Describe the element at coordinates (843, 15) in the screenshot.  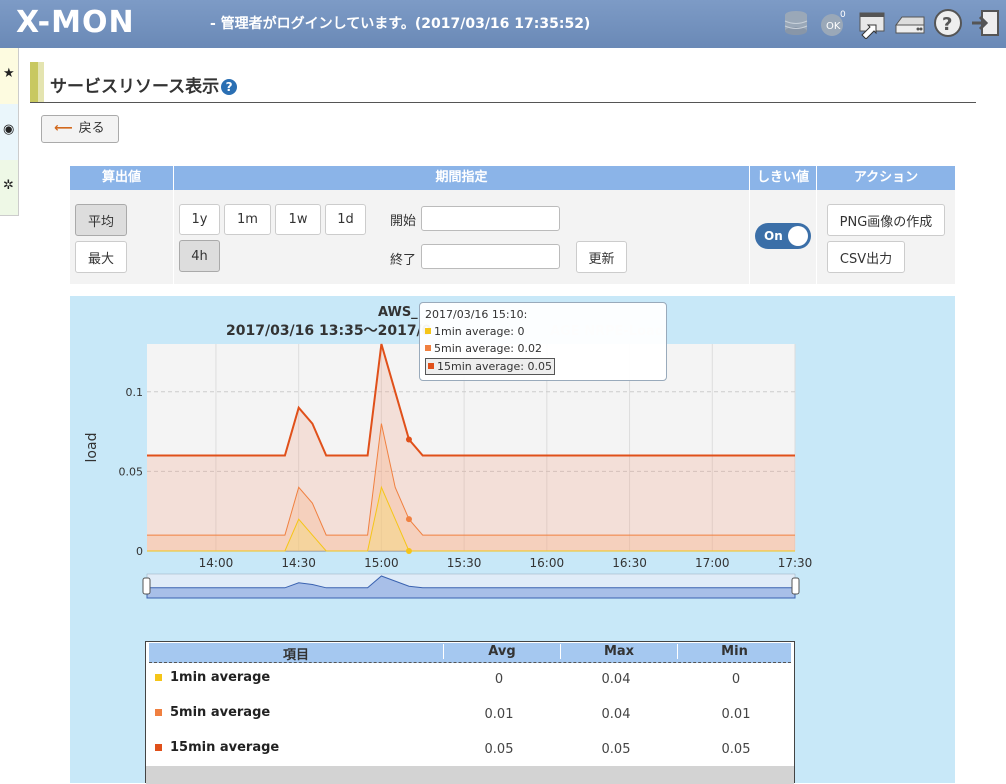
I see `svg-text: 0` at that location.